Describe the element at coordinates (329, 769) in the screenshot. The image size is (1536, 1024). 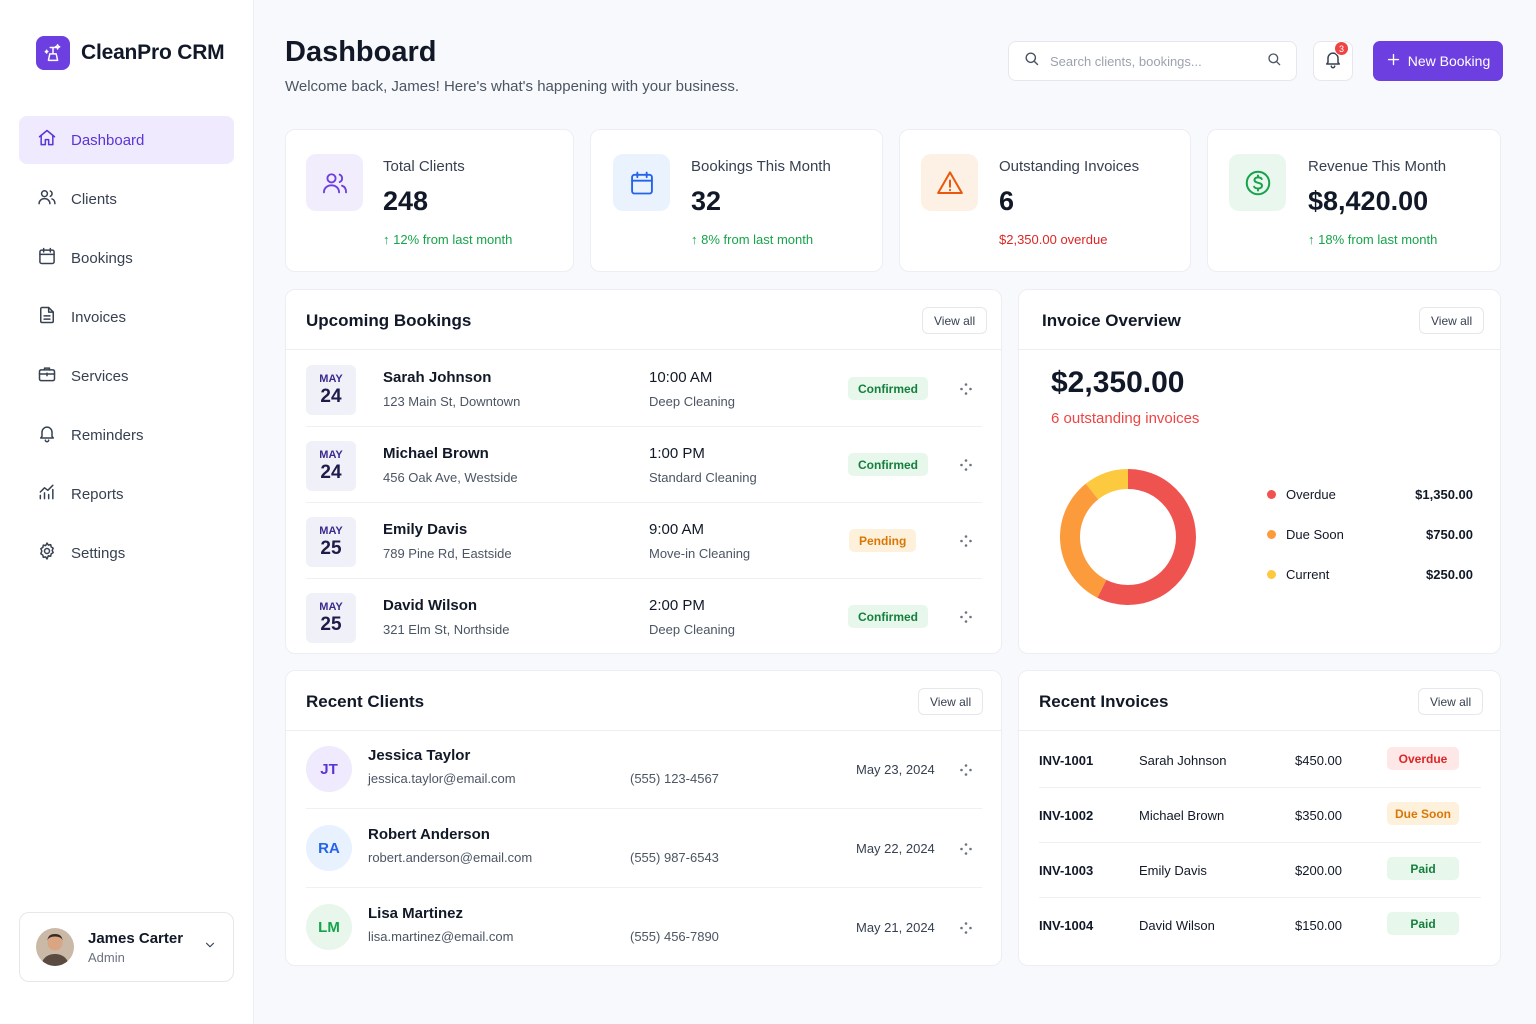
I see `avatar: JT` at that location.